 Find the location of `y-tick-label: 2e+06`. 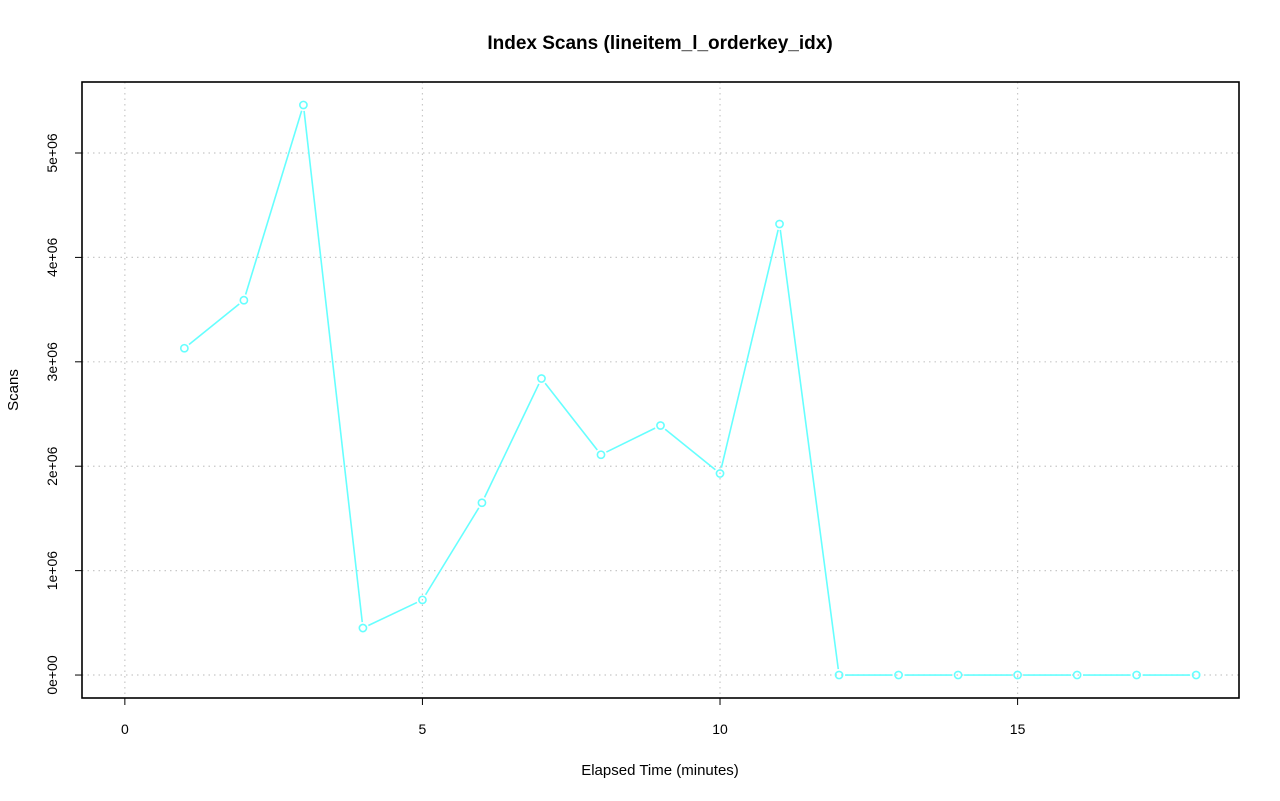

y-tick-label: 2e+06 is located at coordinates (52, 466).